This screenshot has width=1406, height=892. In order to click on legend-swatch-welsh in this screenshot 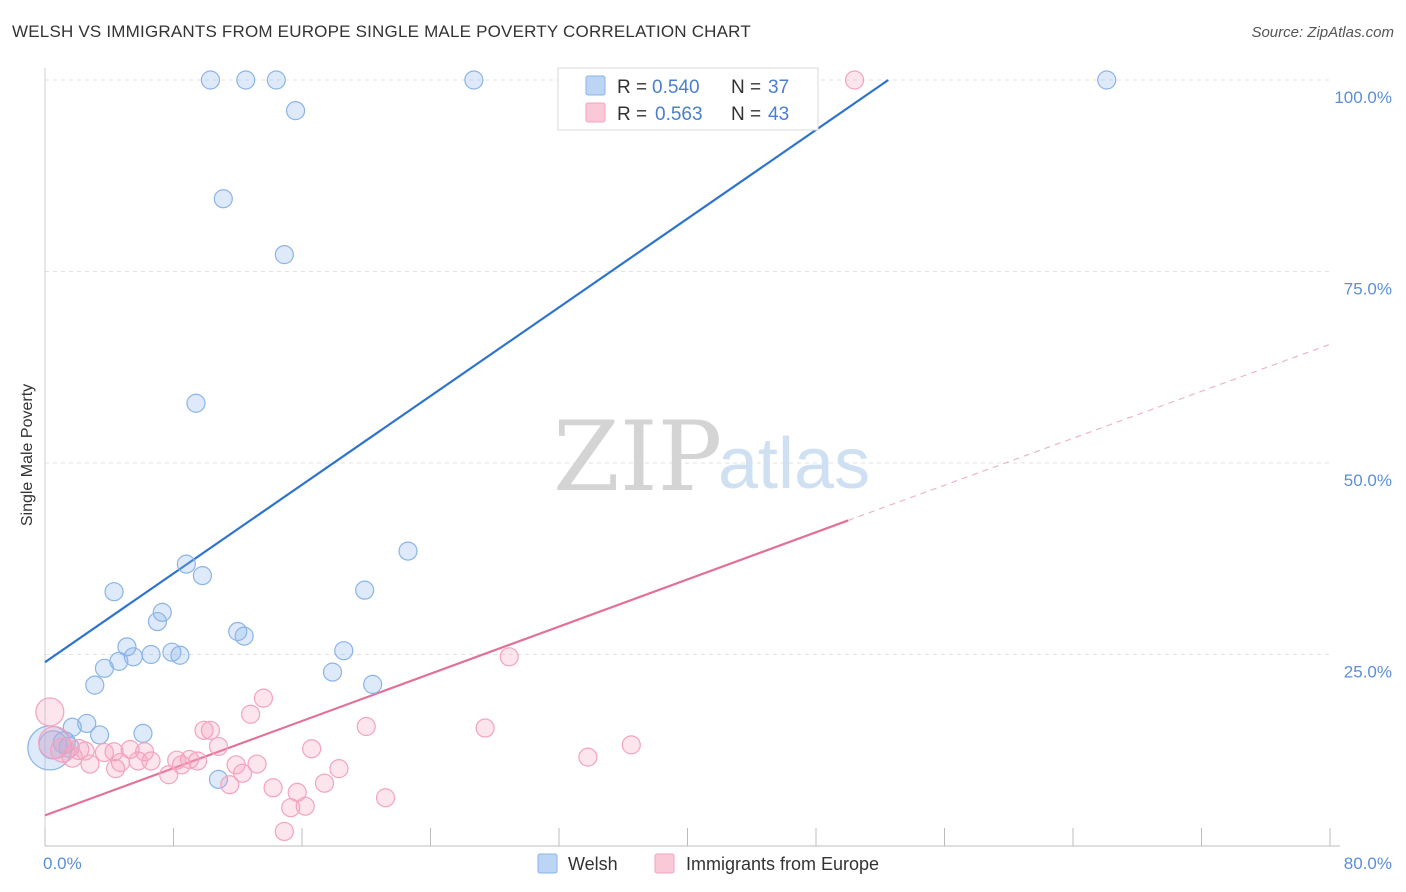, I will do `click(595, 85)`.